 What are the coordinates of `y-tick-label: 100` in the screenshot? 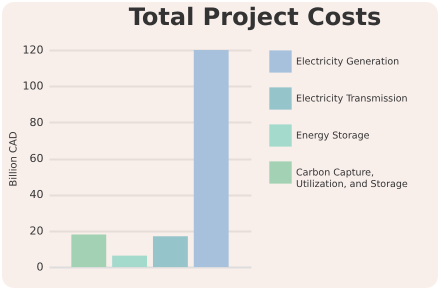 It's located at (33, 86).